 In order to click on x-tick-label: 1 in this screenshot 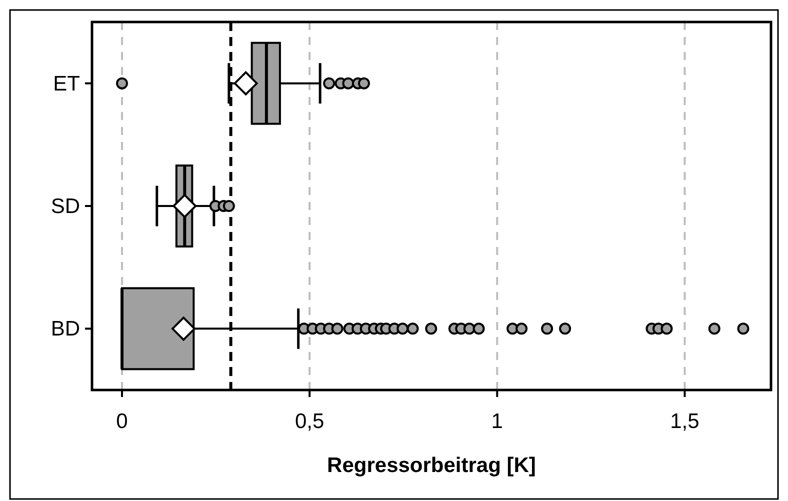, I will do `click(497, 421)`.